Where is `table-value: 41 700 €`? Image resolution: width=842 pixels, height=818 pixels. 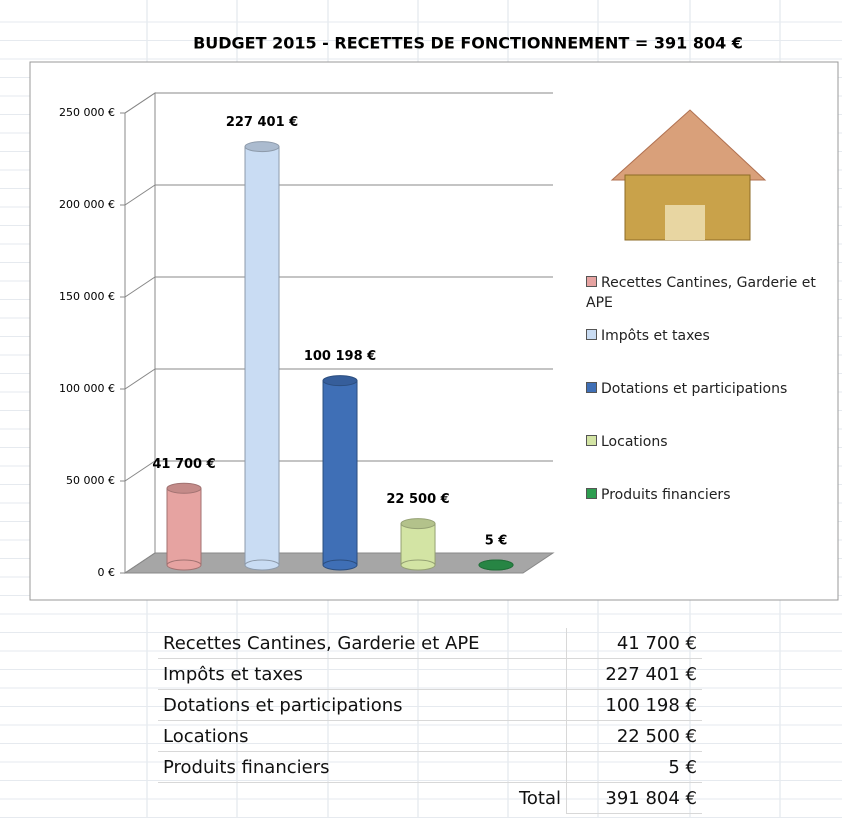
table-value: 41 700 € is located at coordinates (634, 643).